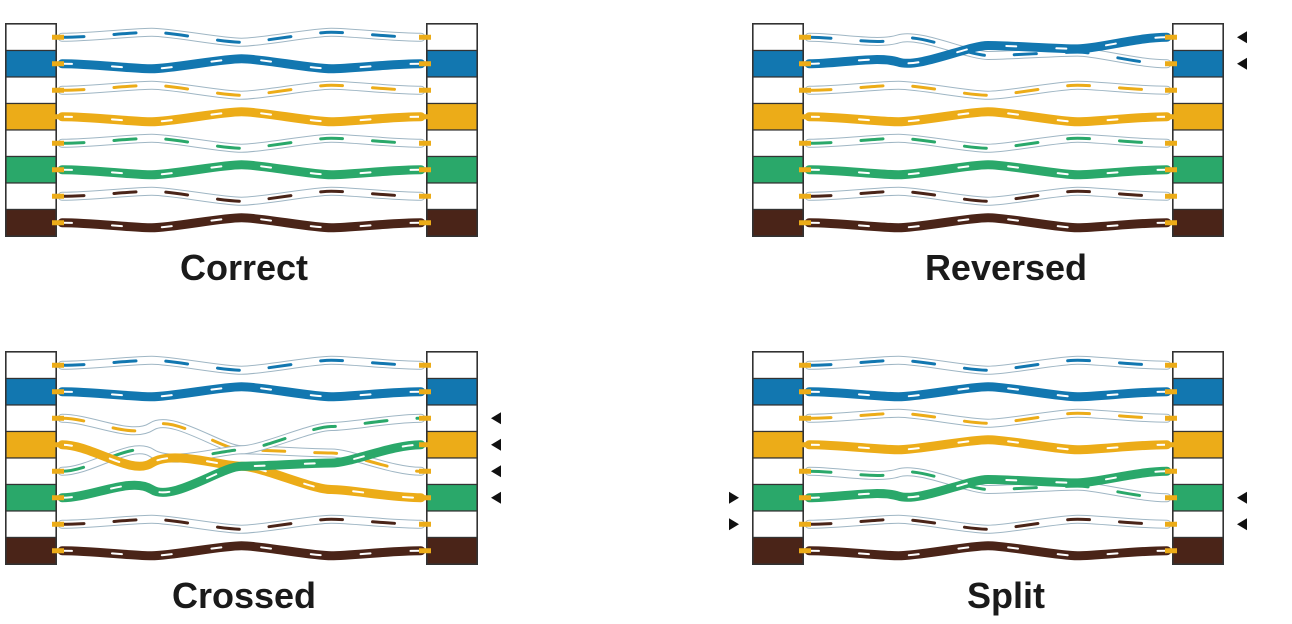 The width and height of the screenshot is (1292, 624). Describe the element at coordinates (31, 37) in the screenshot. I see `correct-pin-l1` at that location.